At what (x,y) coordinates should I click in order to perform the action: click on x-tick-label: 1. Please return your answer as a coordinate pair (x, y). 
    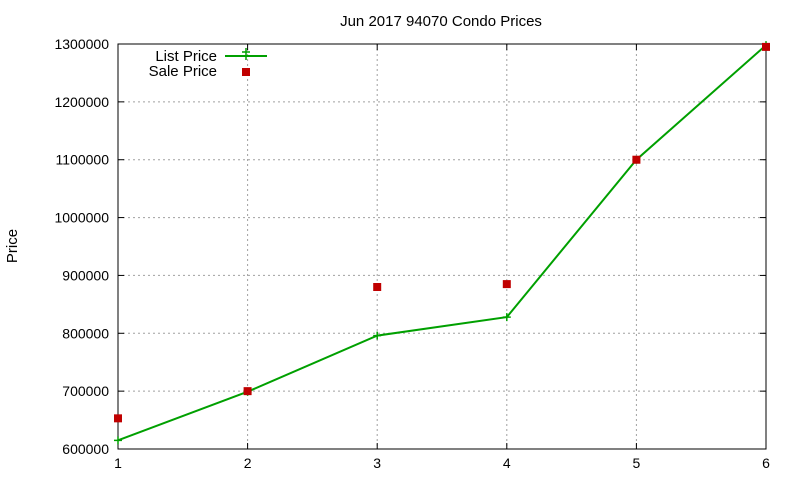
    Looking at the image, I should click on (118, 463).